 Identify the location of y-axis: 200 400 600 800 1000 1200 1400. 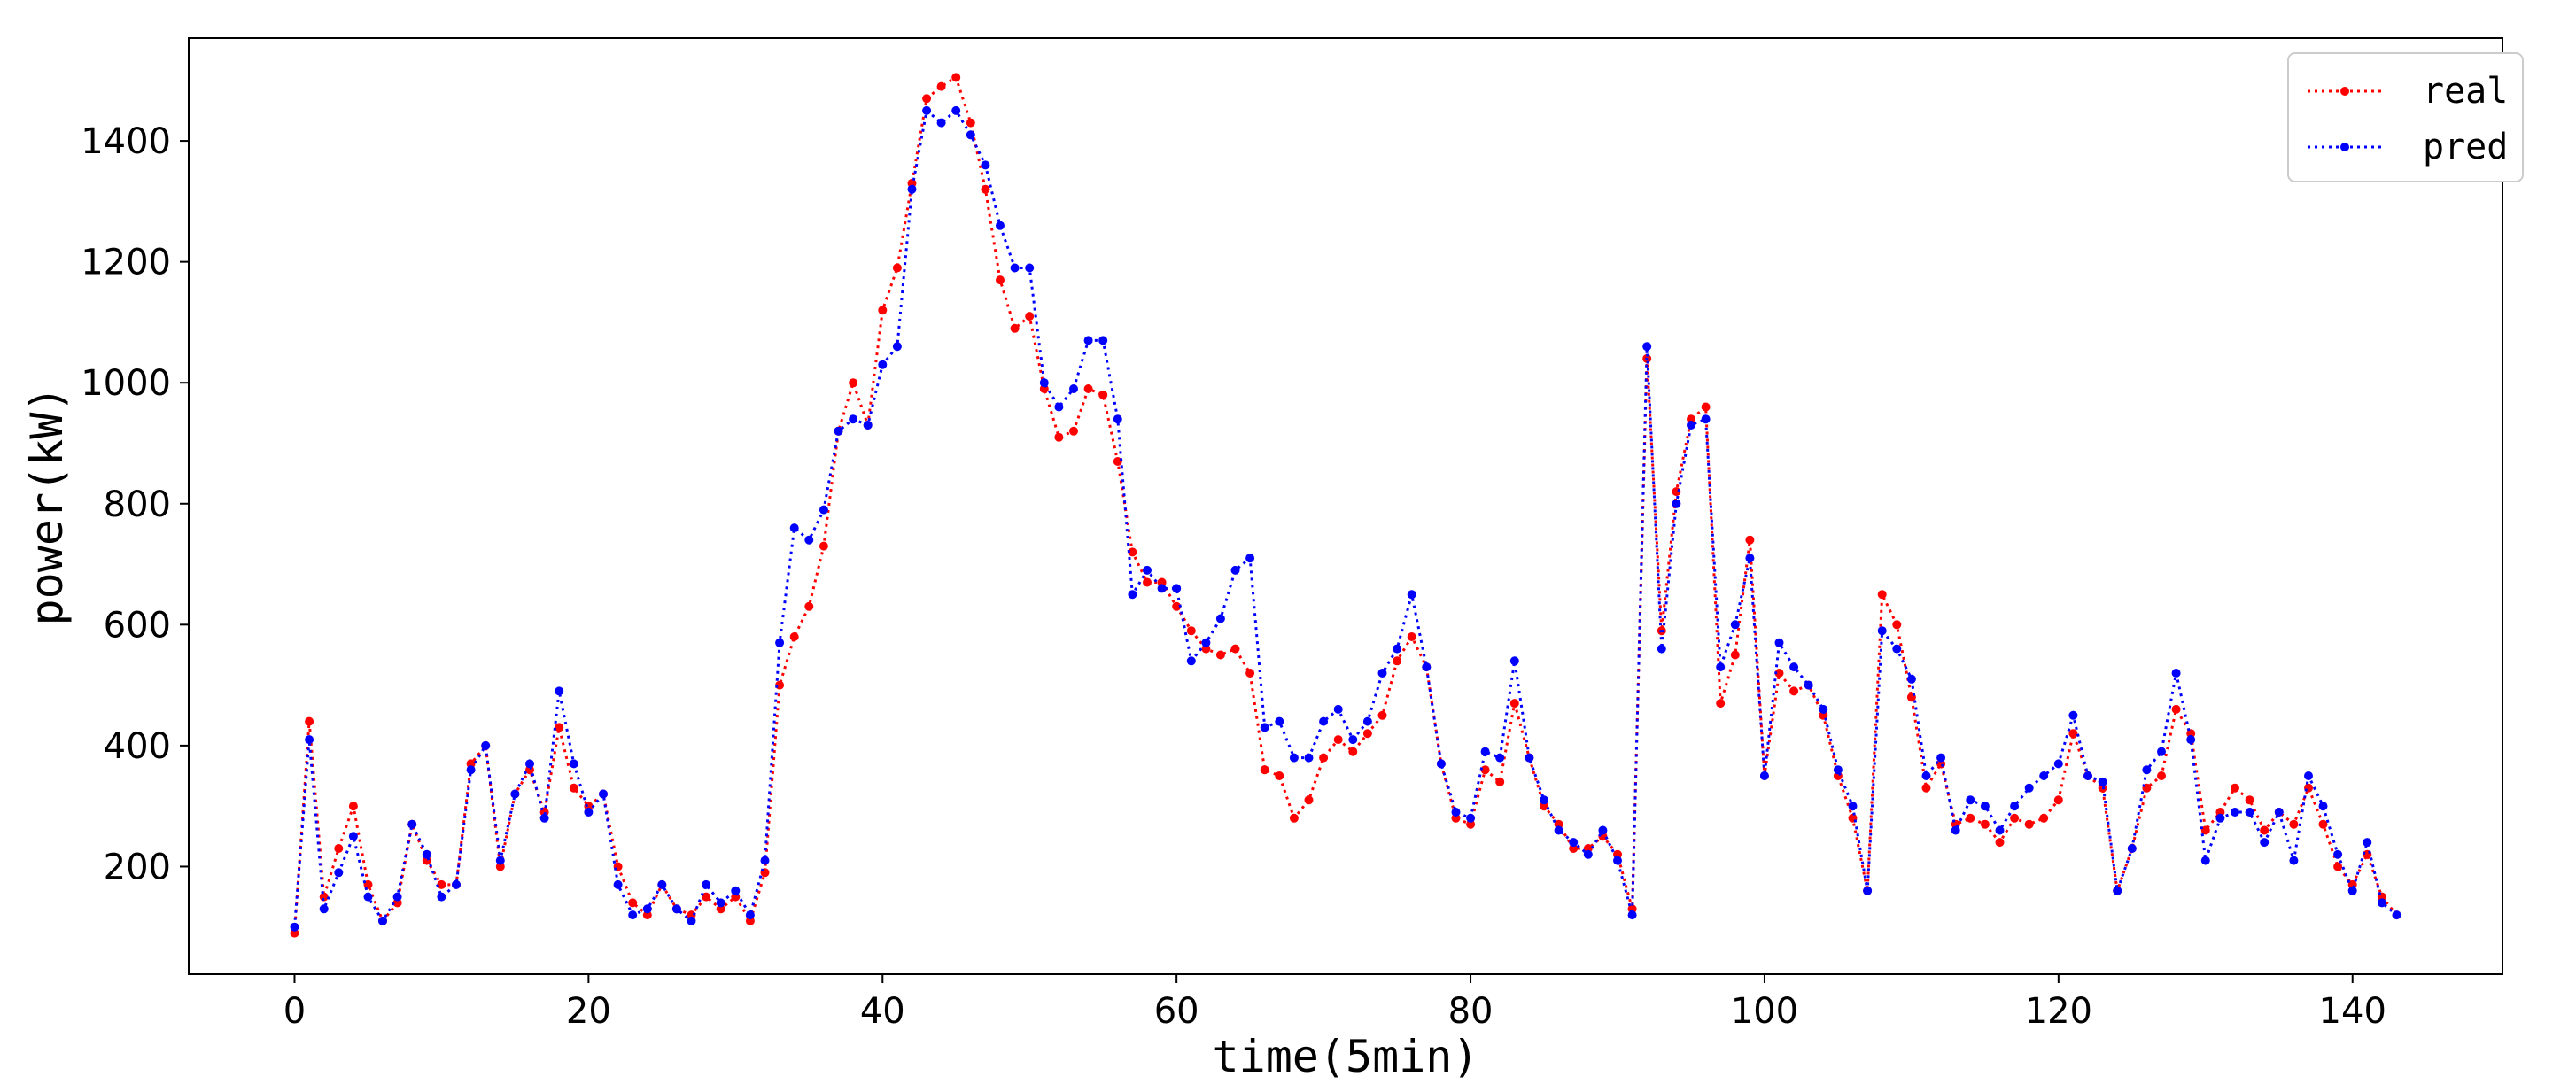
(135, 504).